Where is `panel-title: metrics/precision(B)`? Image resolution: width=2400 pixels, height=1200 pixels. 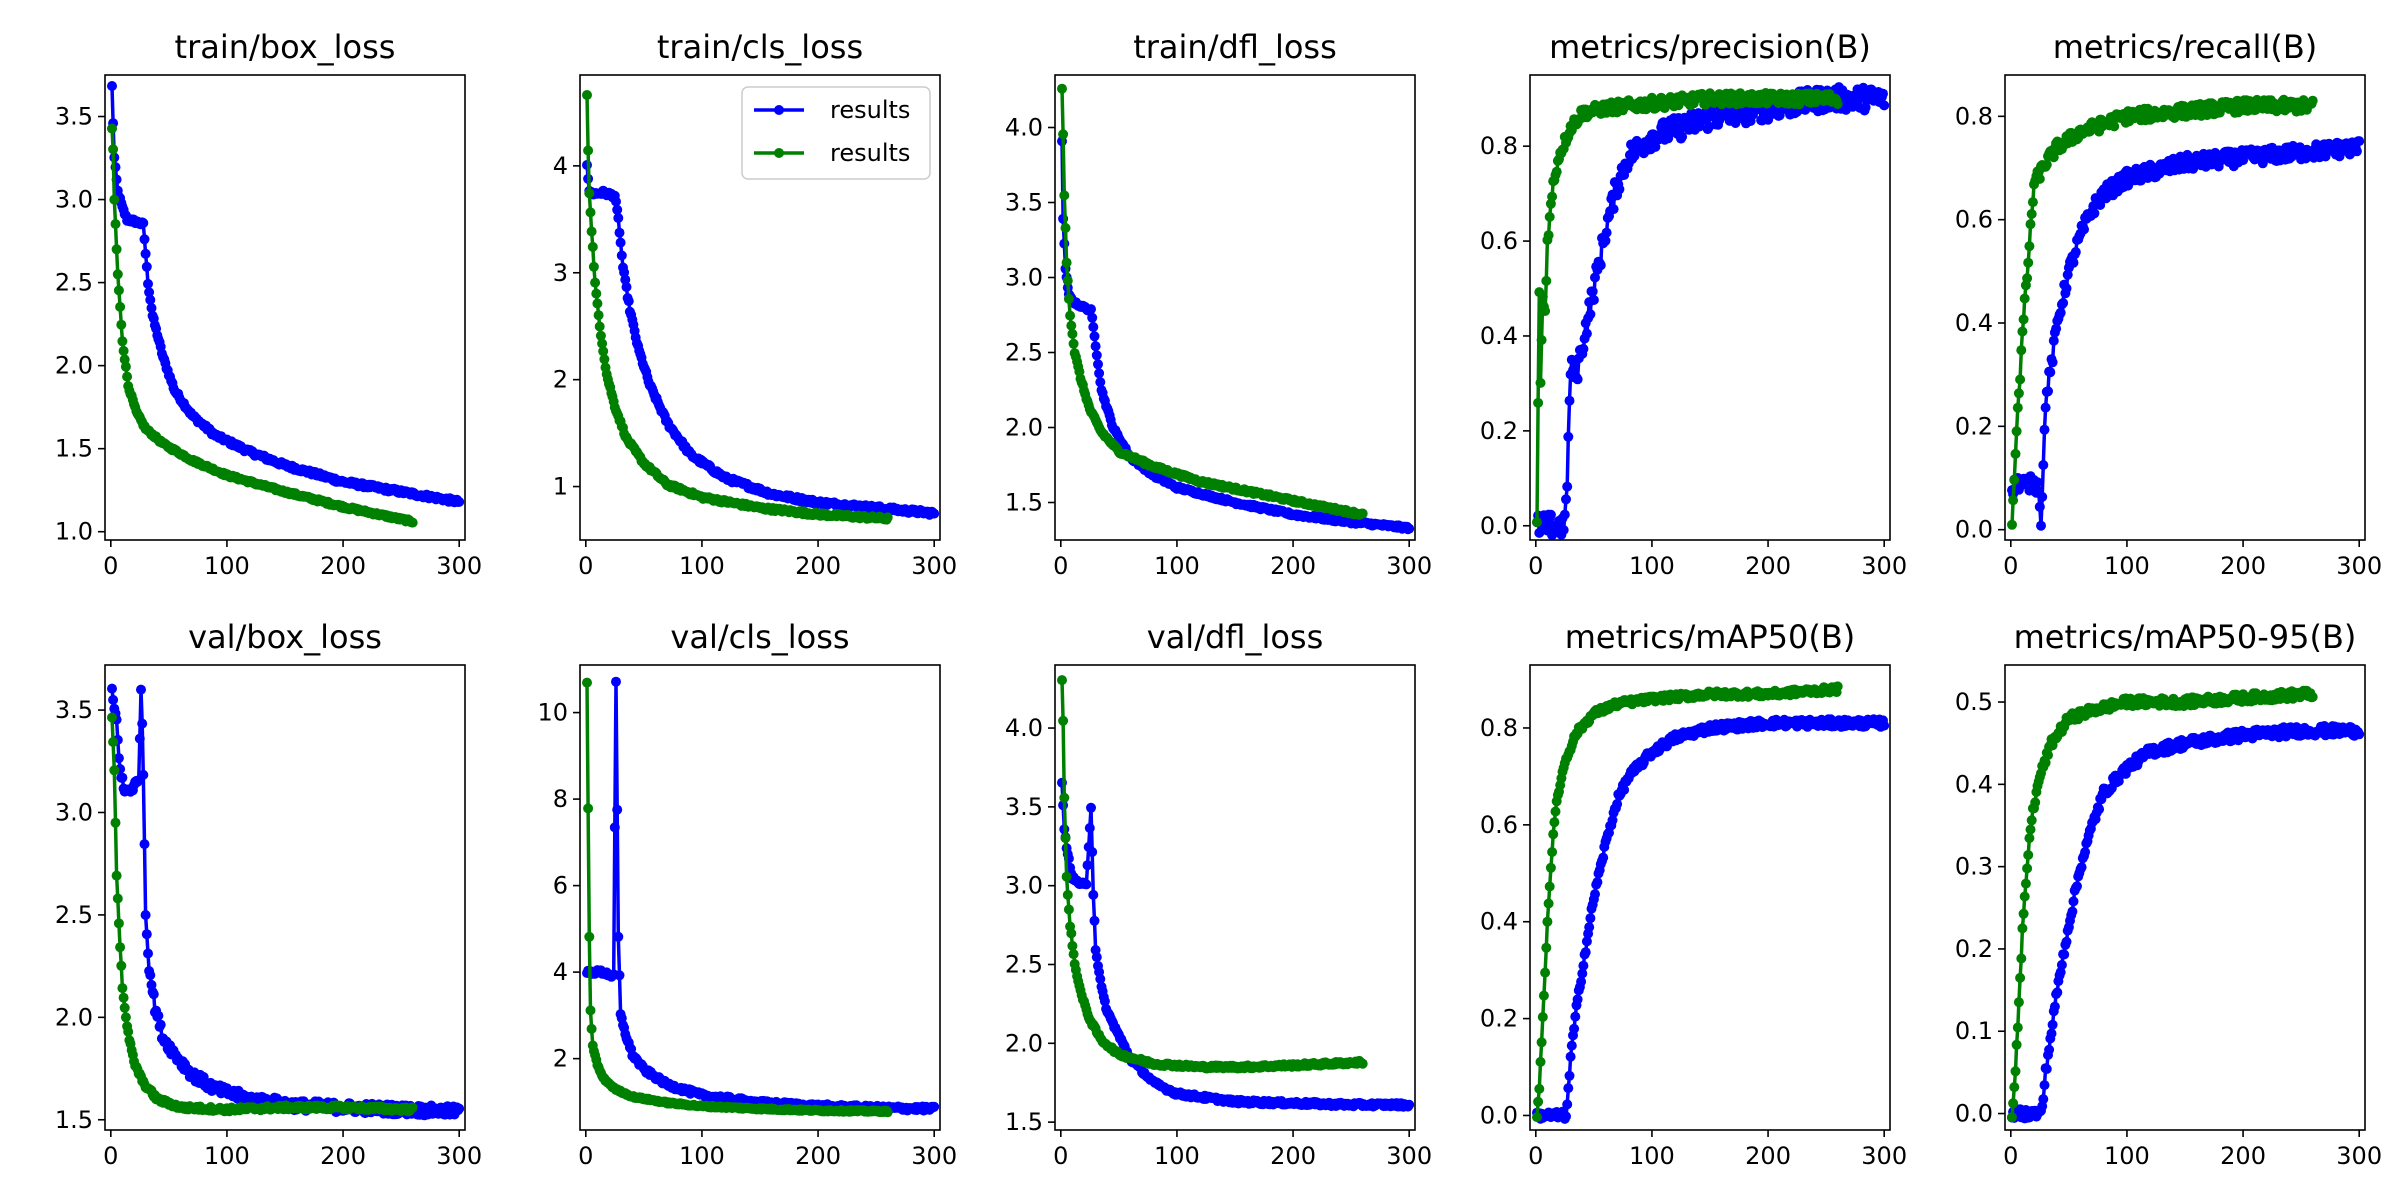 panel-title: metrics/precision(B) is located at coordinates (1710, 47).